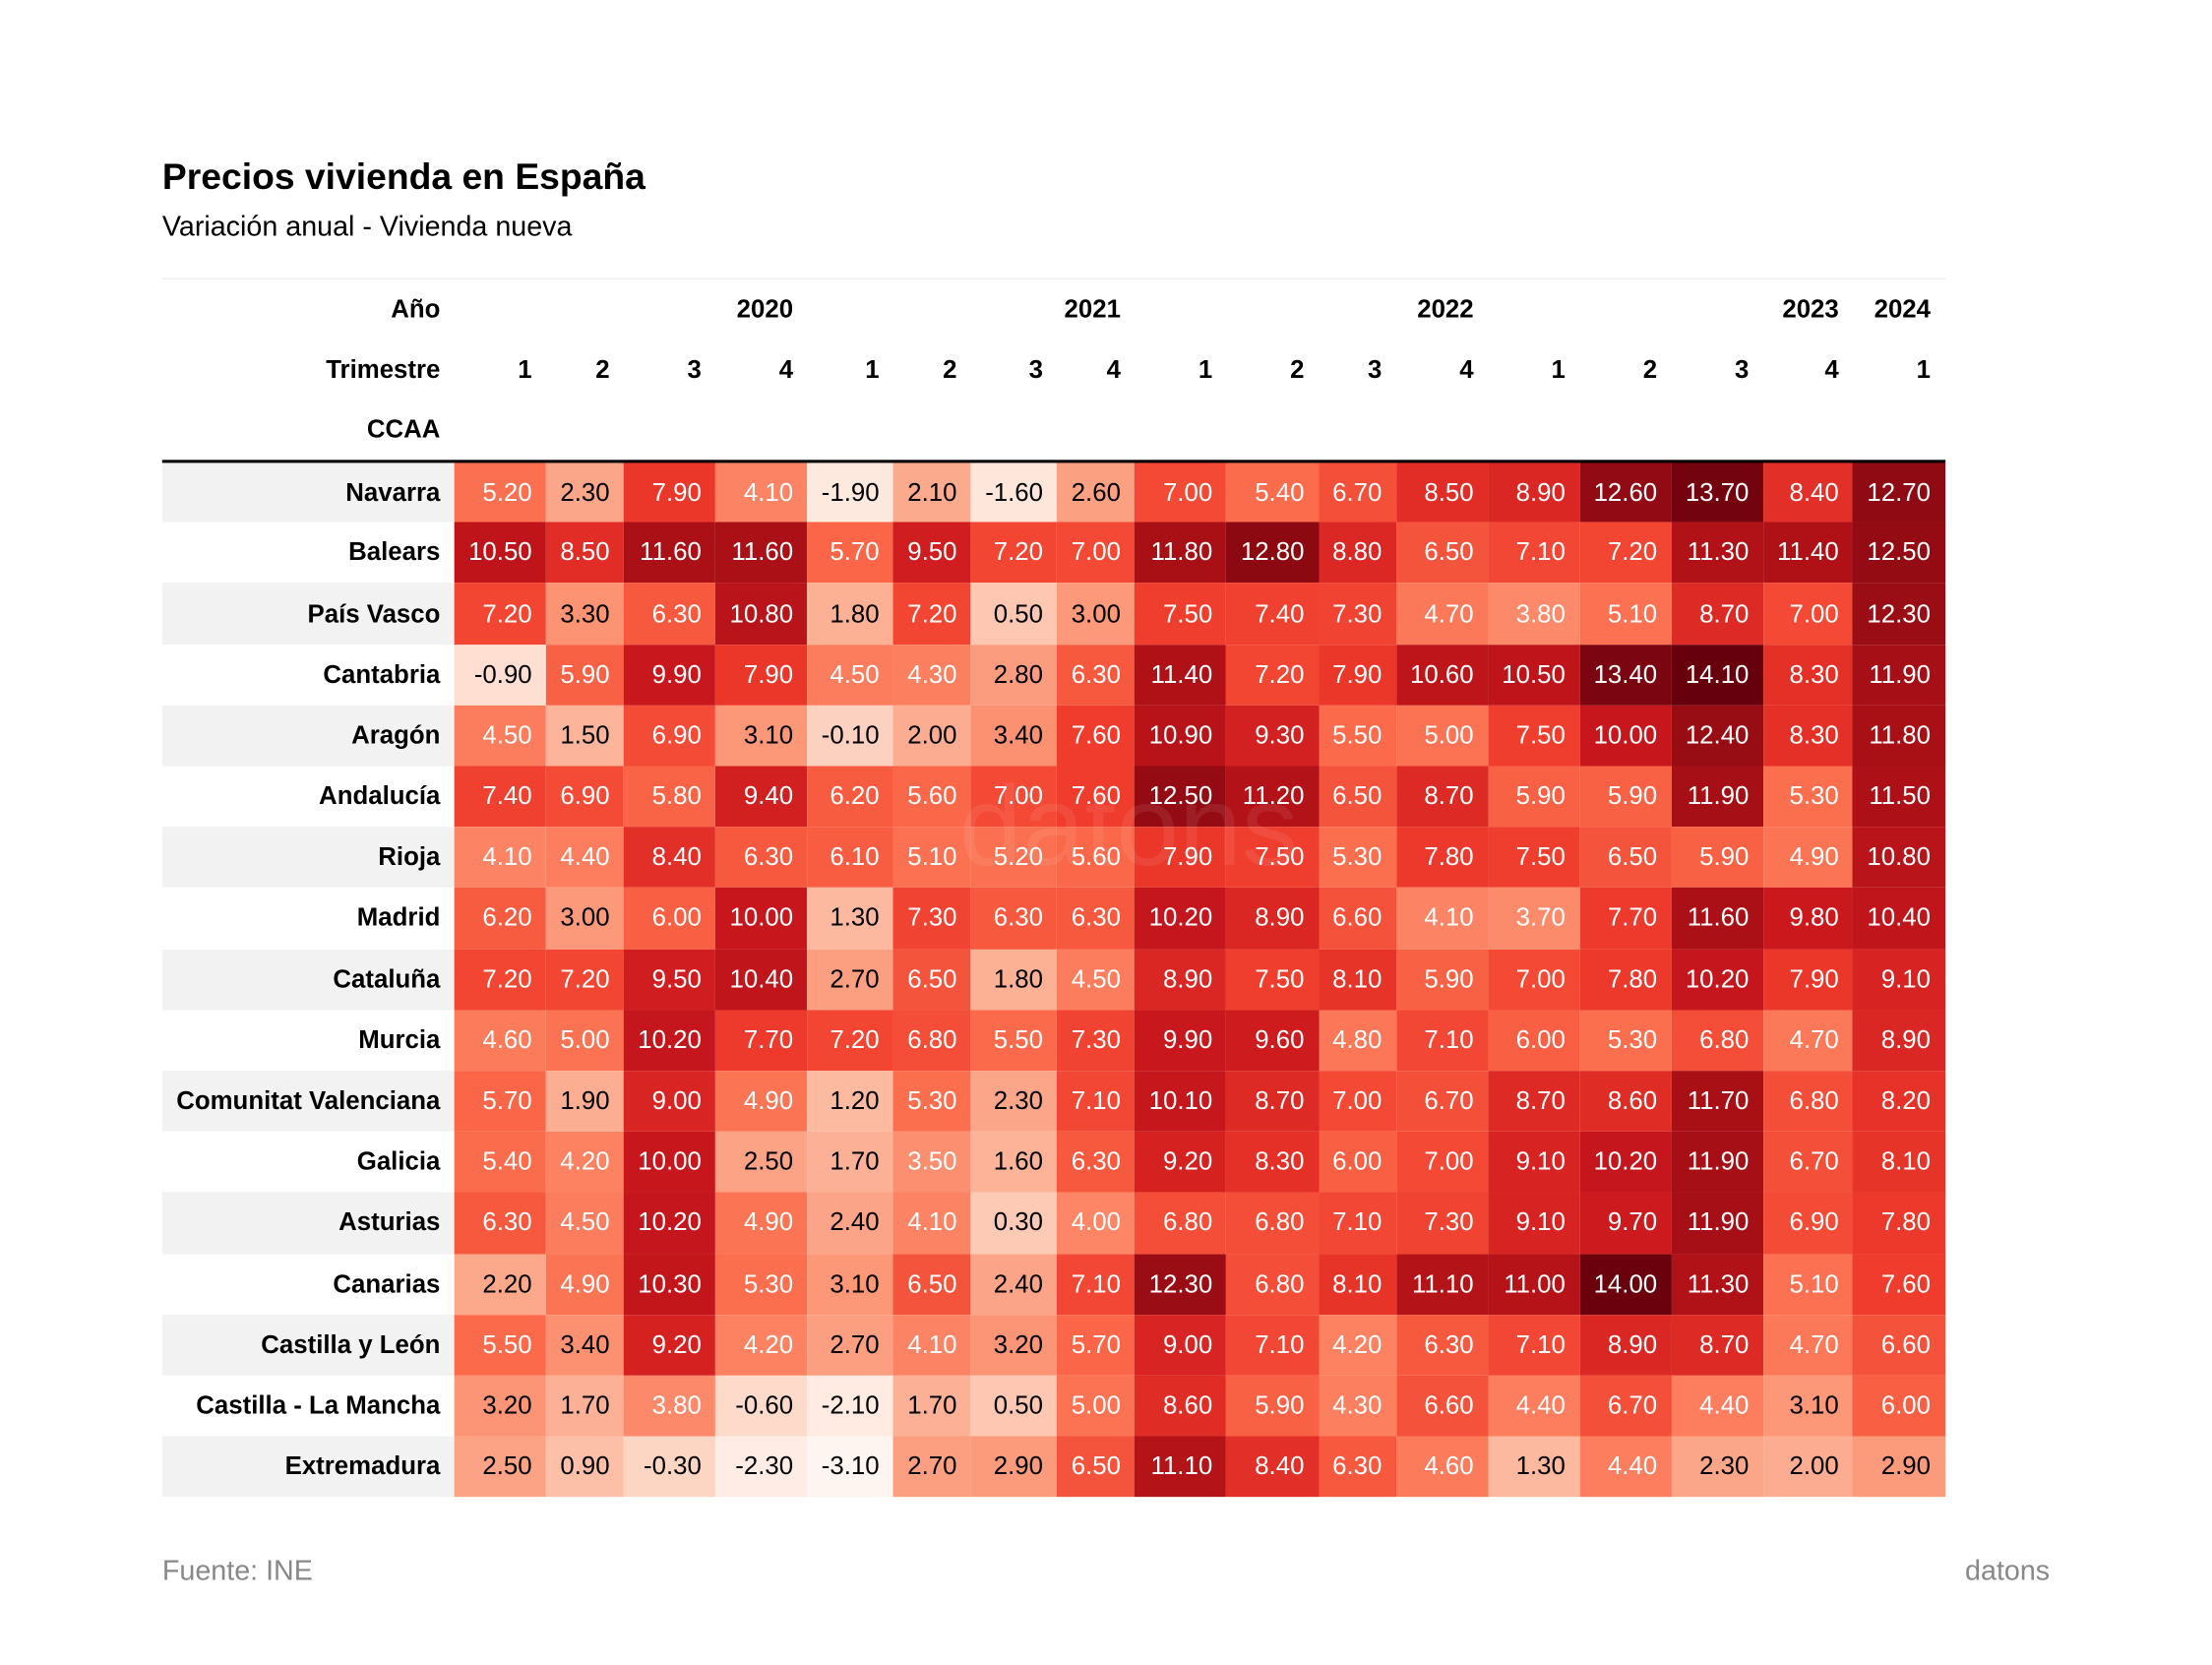  What do you see at coordinates (761, 797) in the screenshot?
I see `heatmap-cell: 9.40` at bounding box center [761, 797].